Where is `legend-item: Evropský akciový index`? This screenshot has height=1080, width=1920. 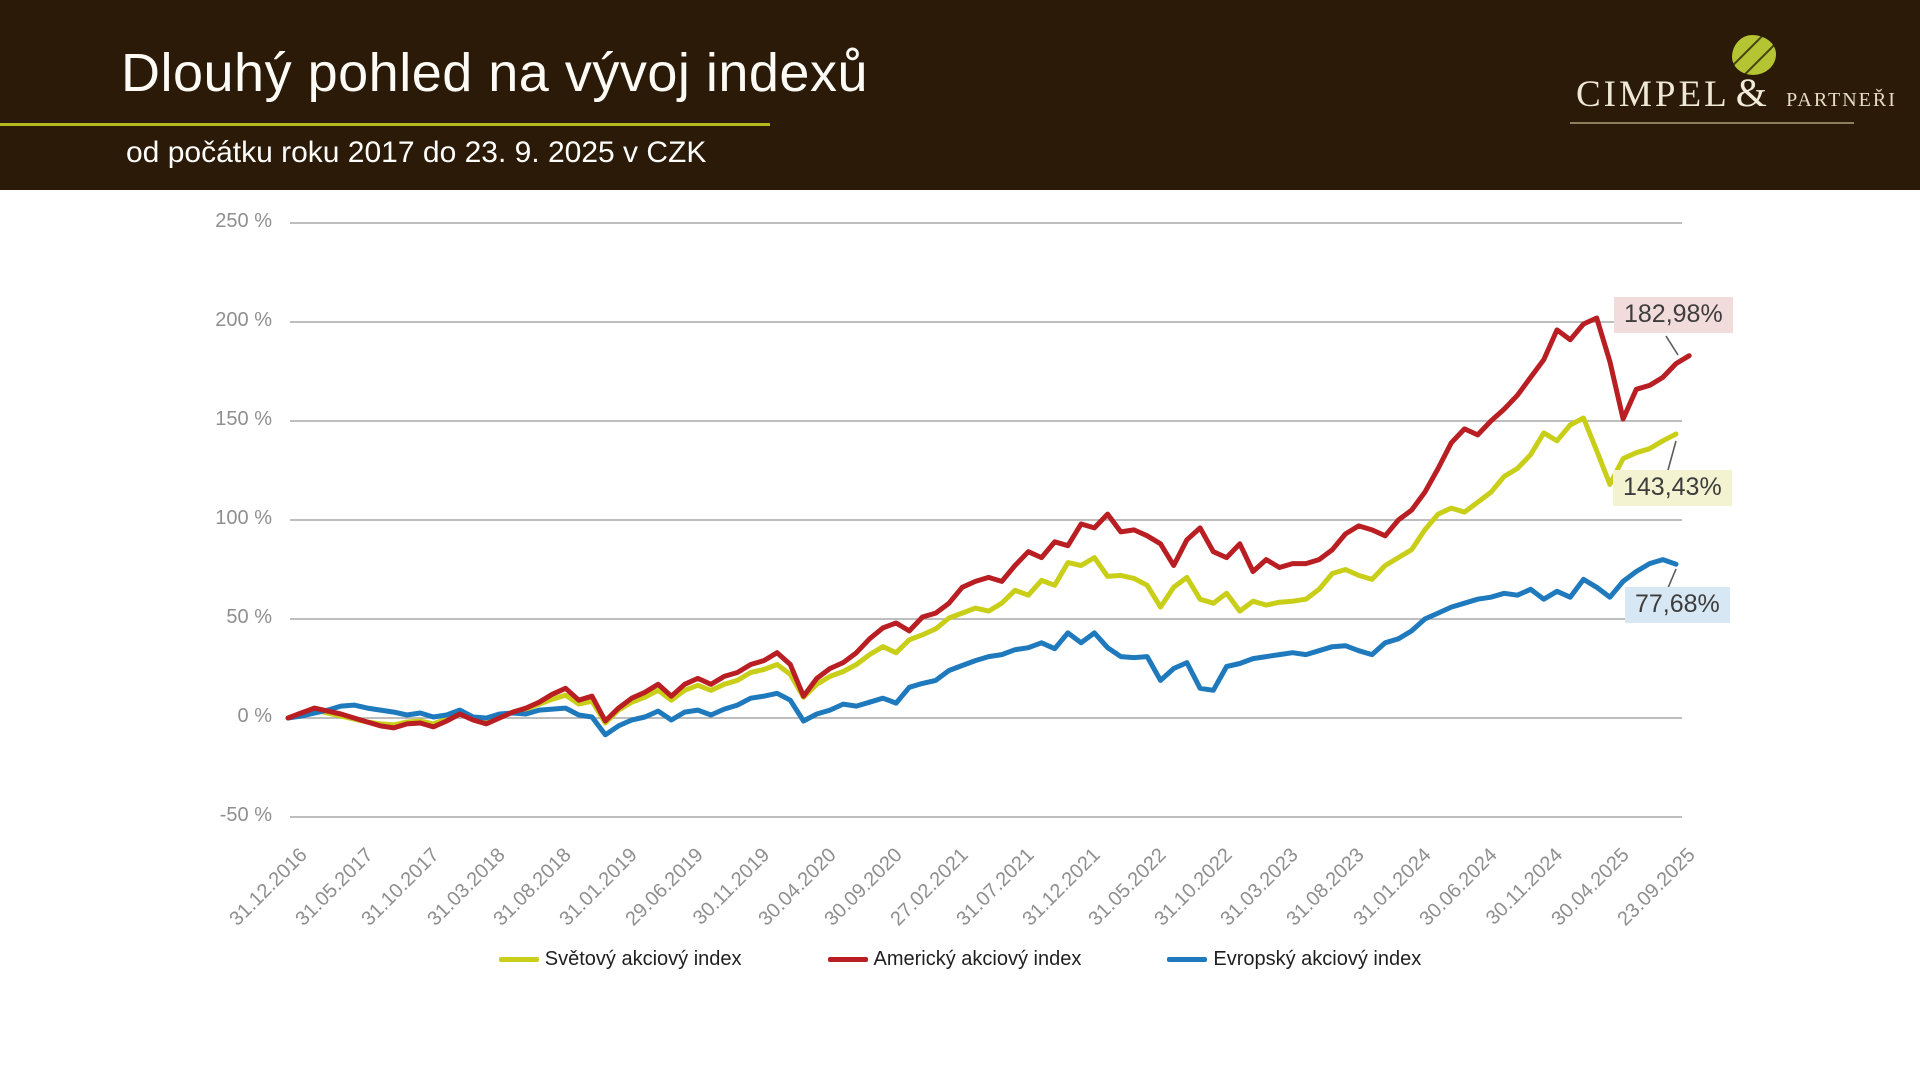 legend-item: Evropský akciový index is located at coordinates (1294, 959).